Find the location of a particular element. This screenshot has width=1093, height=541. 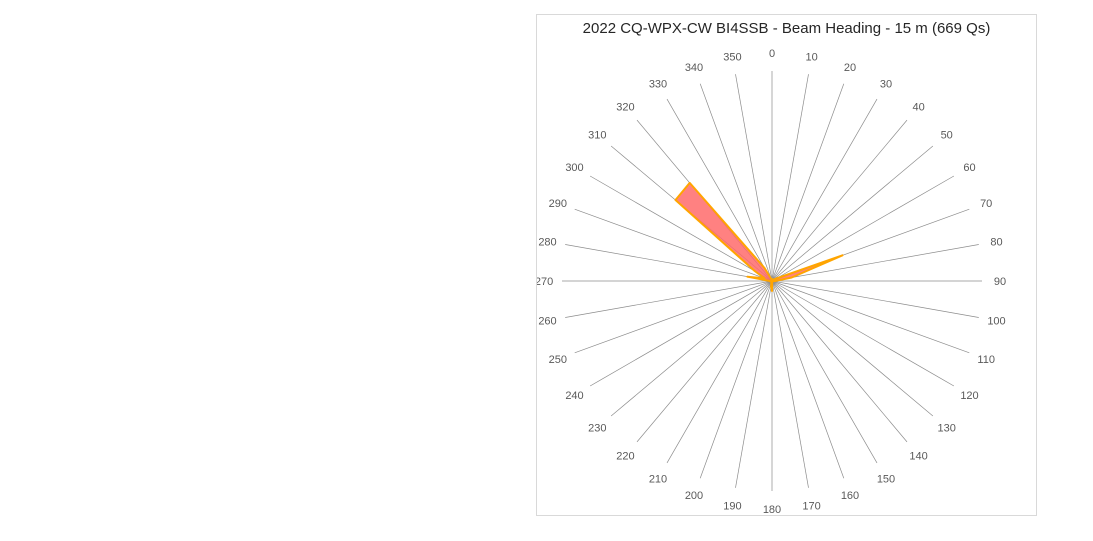

angle-label-110: 110 is located at coordinates (986, 360).